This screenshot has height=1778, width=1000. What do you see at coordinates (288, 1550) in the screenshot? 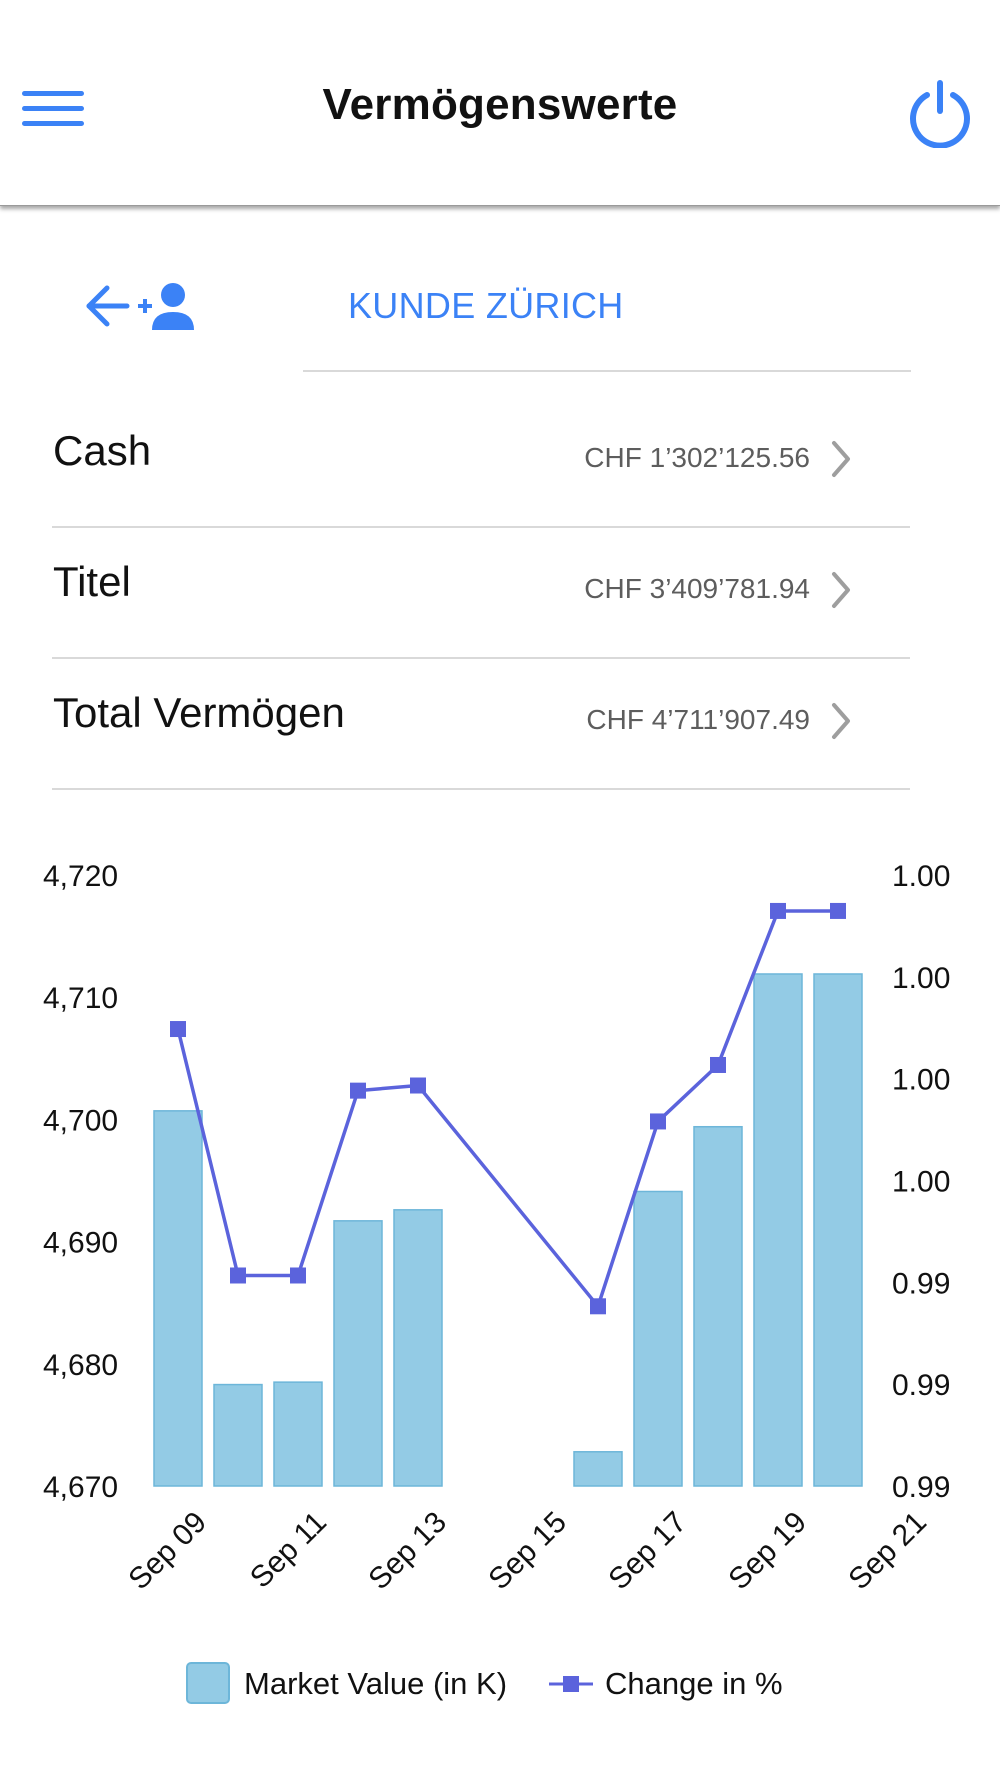
I see `x-tick-label: Sep 11` at bounding box center [288, 1550].